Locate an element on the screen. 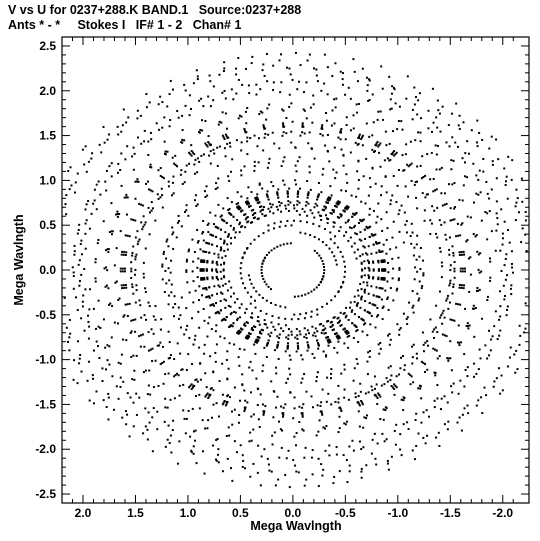 The height and width of the screenshot is (541, 540). y-tick-label: -1.5 is located at coordinates (45, 404).